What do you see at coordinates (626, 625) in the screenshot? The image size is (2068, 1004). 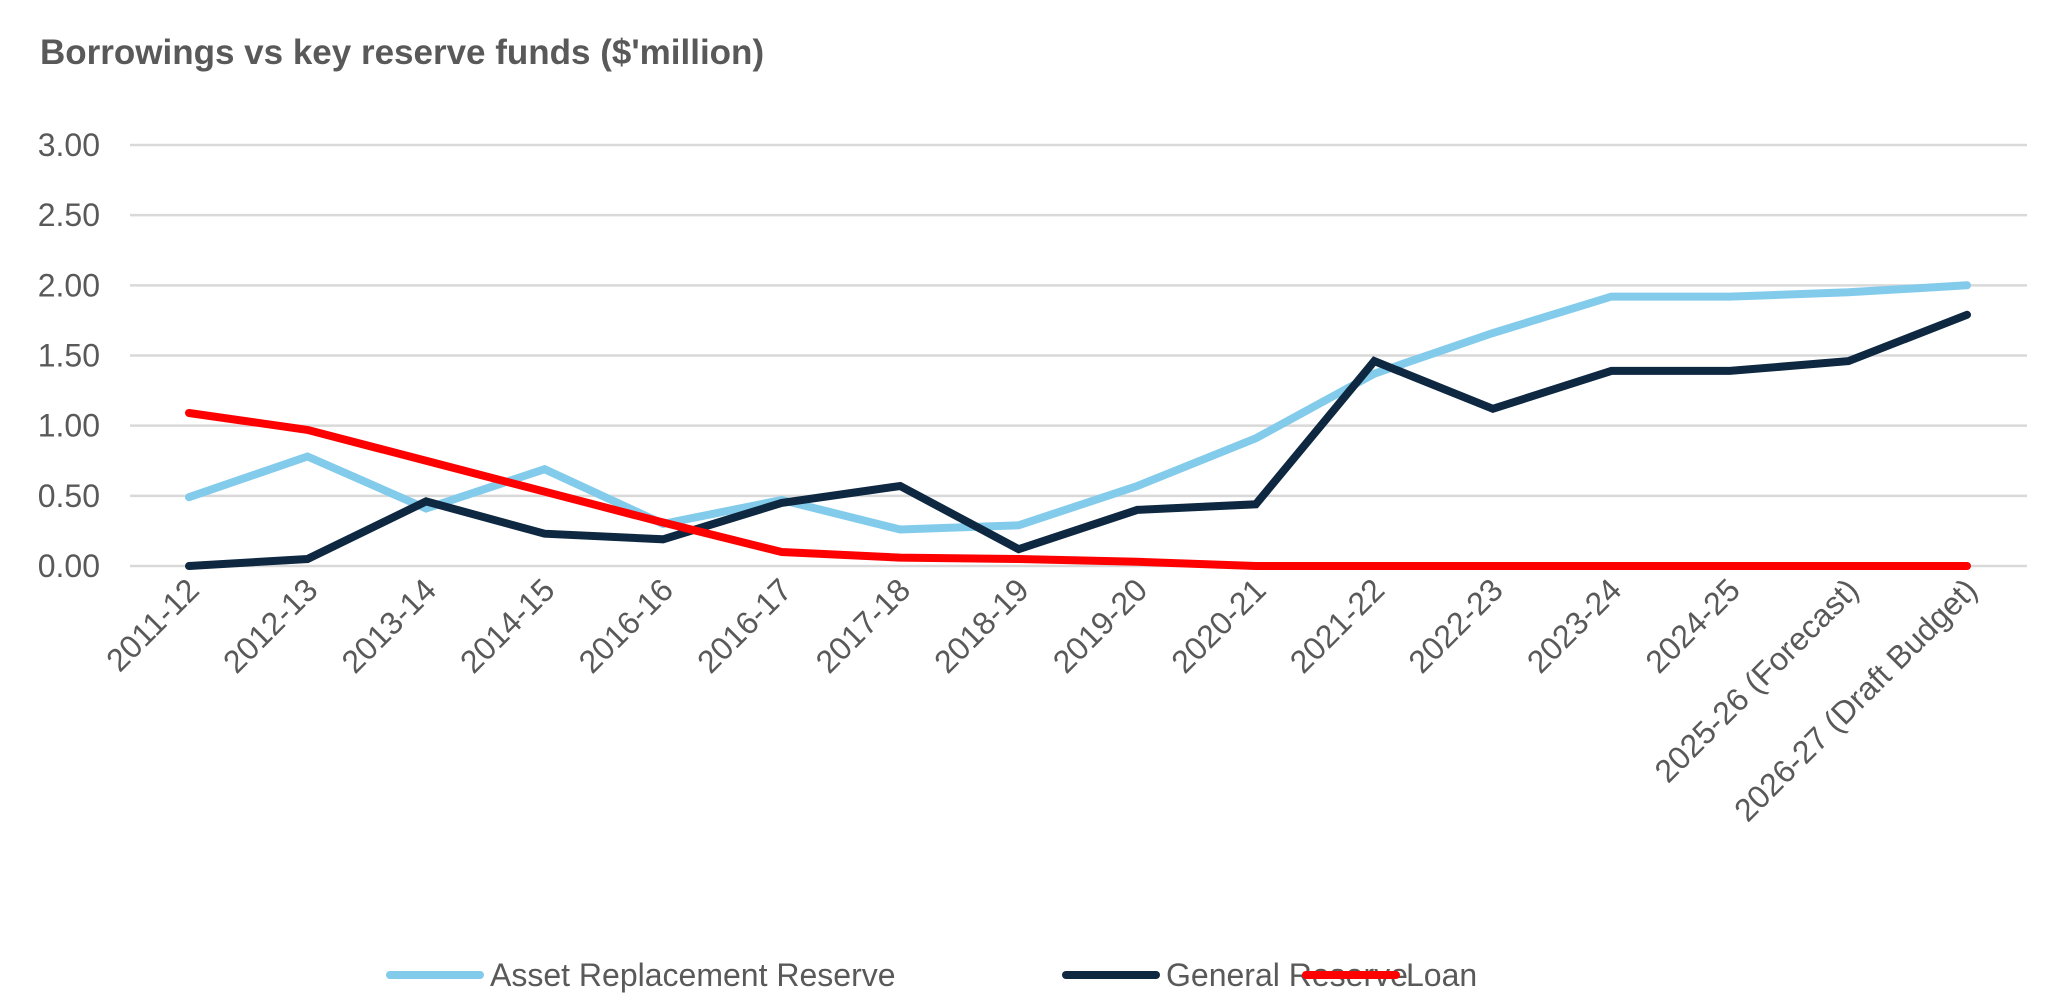 I see `x-tick-label: 2016-16` at bounding box center [626, 625].